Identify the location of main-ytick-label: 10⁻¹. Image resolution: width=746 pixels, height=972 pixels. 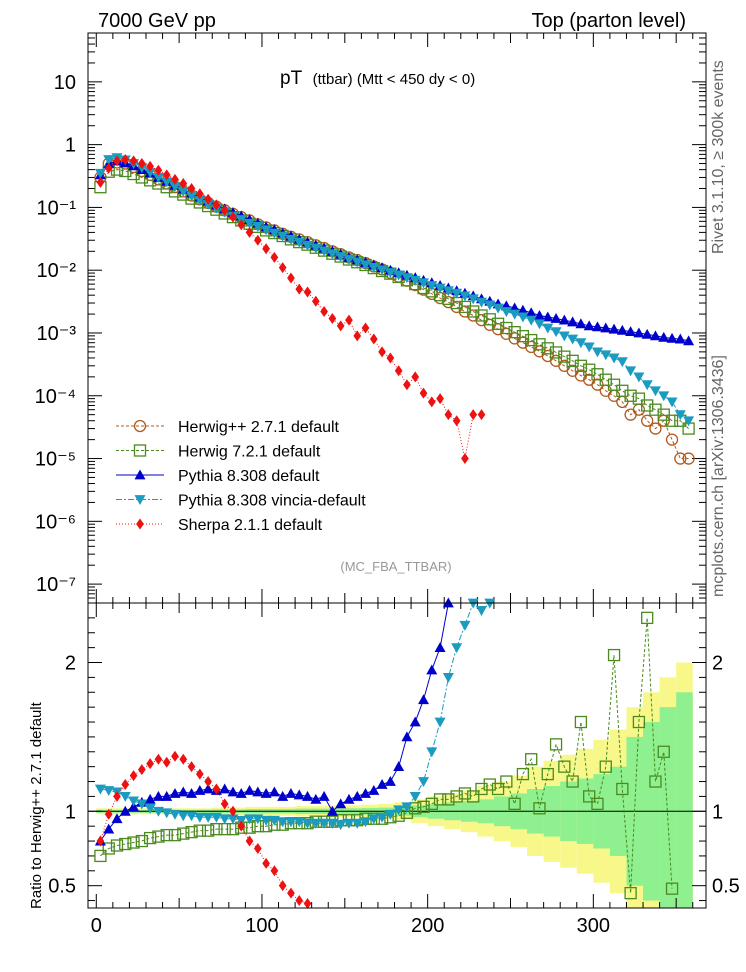
(57, 208).